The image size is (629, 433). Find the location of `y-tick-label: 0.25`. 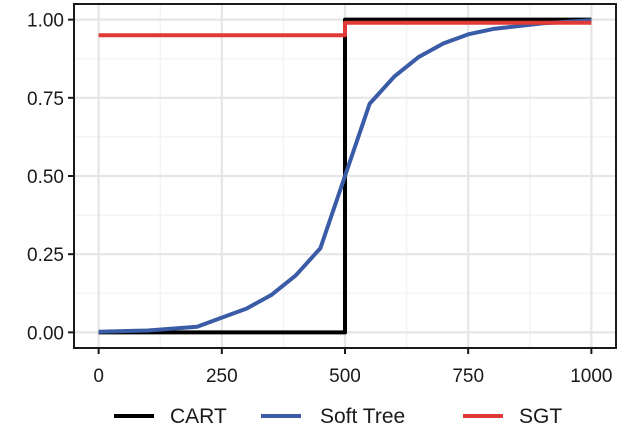

y-tick-label: 0.25 is located at coordinates (45, 255).